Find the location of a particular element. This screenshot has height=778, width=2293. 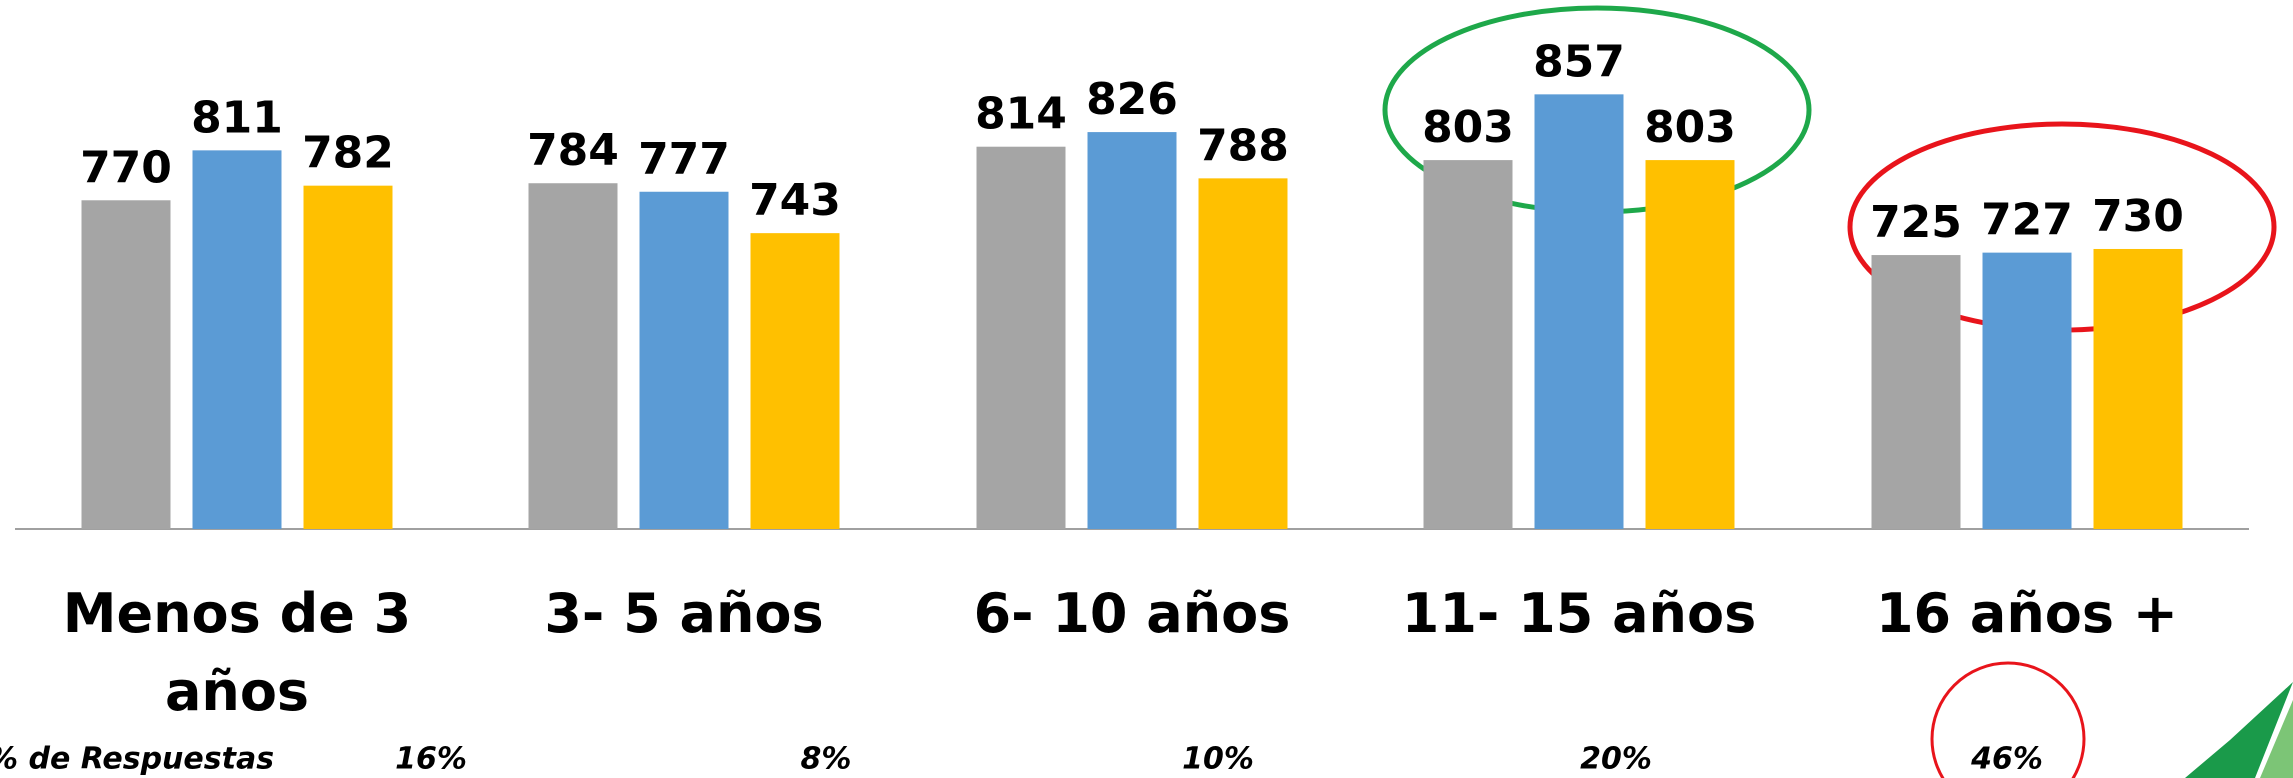

share-label: 20% is located at coordinates (1616, 759).